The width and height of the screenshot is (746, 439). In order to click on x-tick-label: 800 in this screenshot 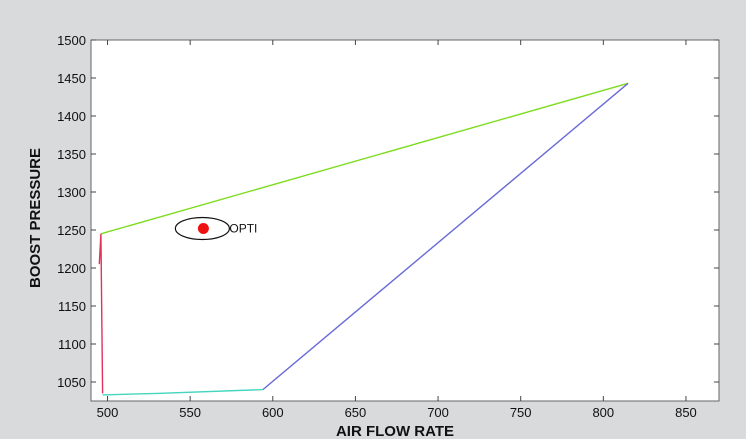, I will do `click(603, 412)`.